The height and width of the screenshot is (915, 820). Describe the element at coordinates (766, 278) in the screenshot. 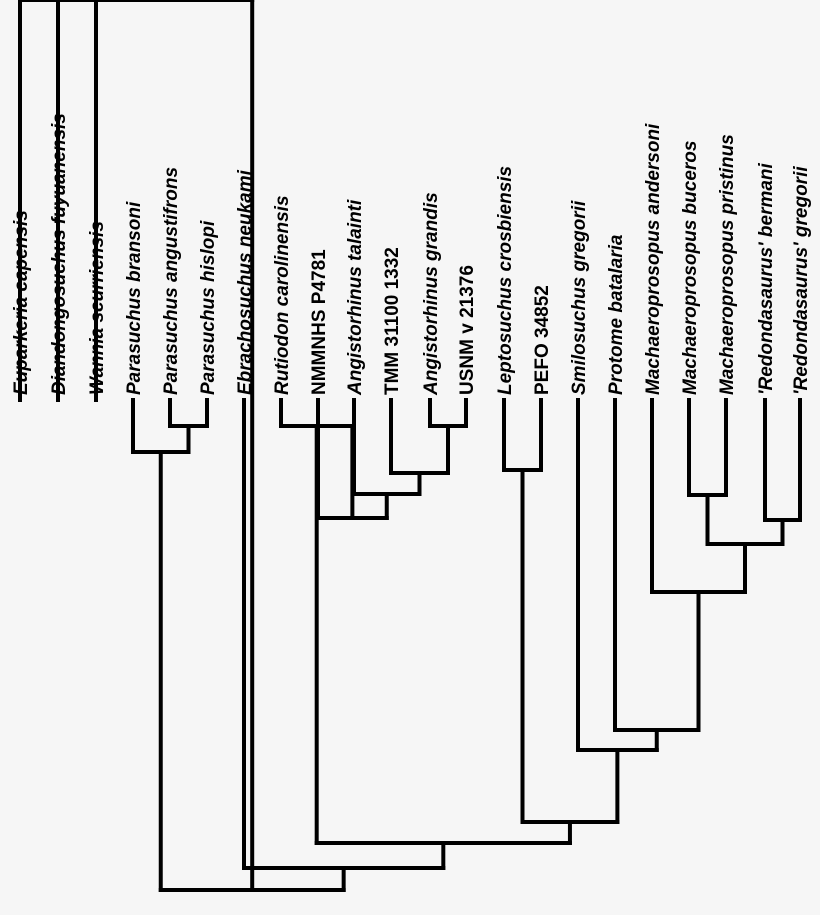

I see `taxon-label: 'Redondasaurus' bermani` at that location.